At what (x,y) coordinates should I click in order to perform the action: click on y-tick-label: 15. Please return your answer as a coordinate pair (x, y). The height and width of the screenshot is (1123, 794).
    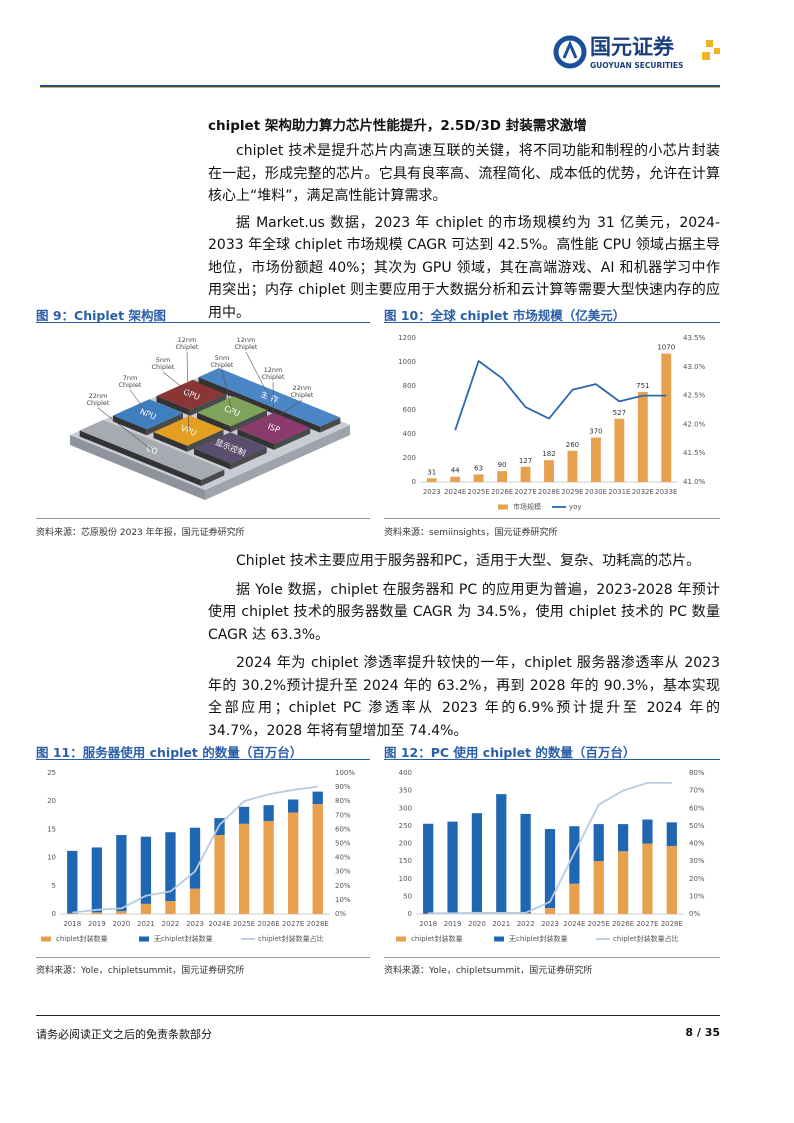
    Looking at the image, I should click on (51, 829).